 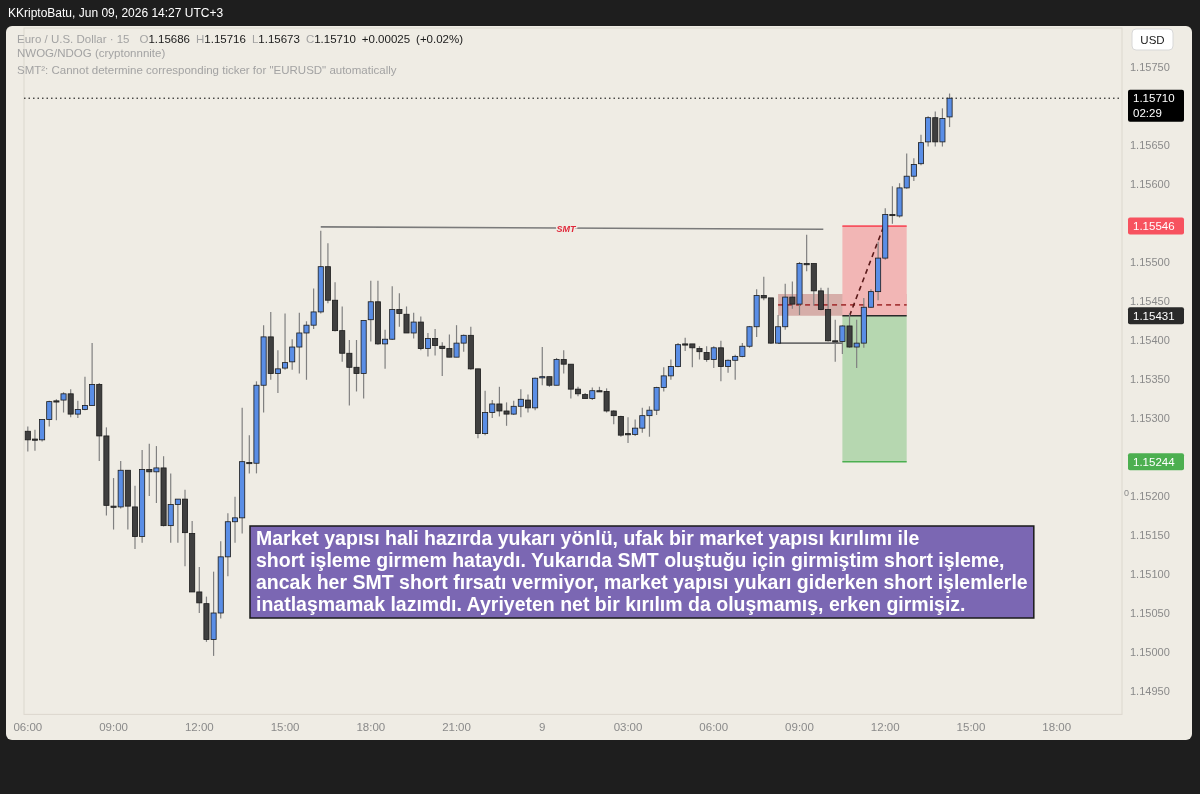 What do you see at coordinates (628, 727) in the screenshot?
I see `x-tick-label: 03:00` at bounding box center [628, 727].